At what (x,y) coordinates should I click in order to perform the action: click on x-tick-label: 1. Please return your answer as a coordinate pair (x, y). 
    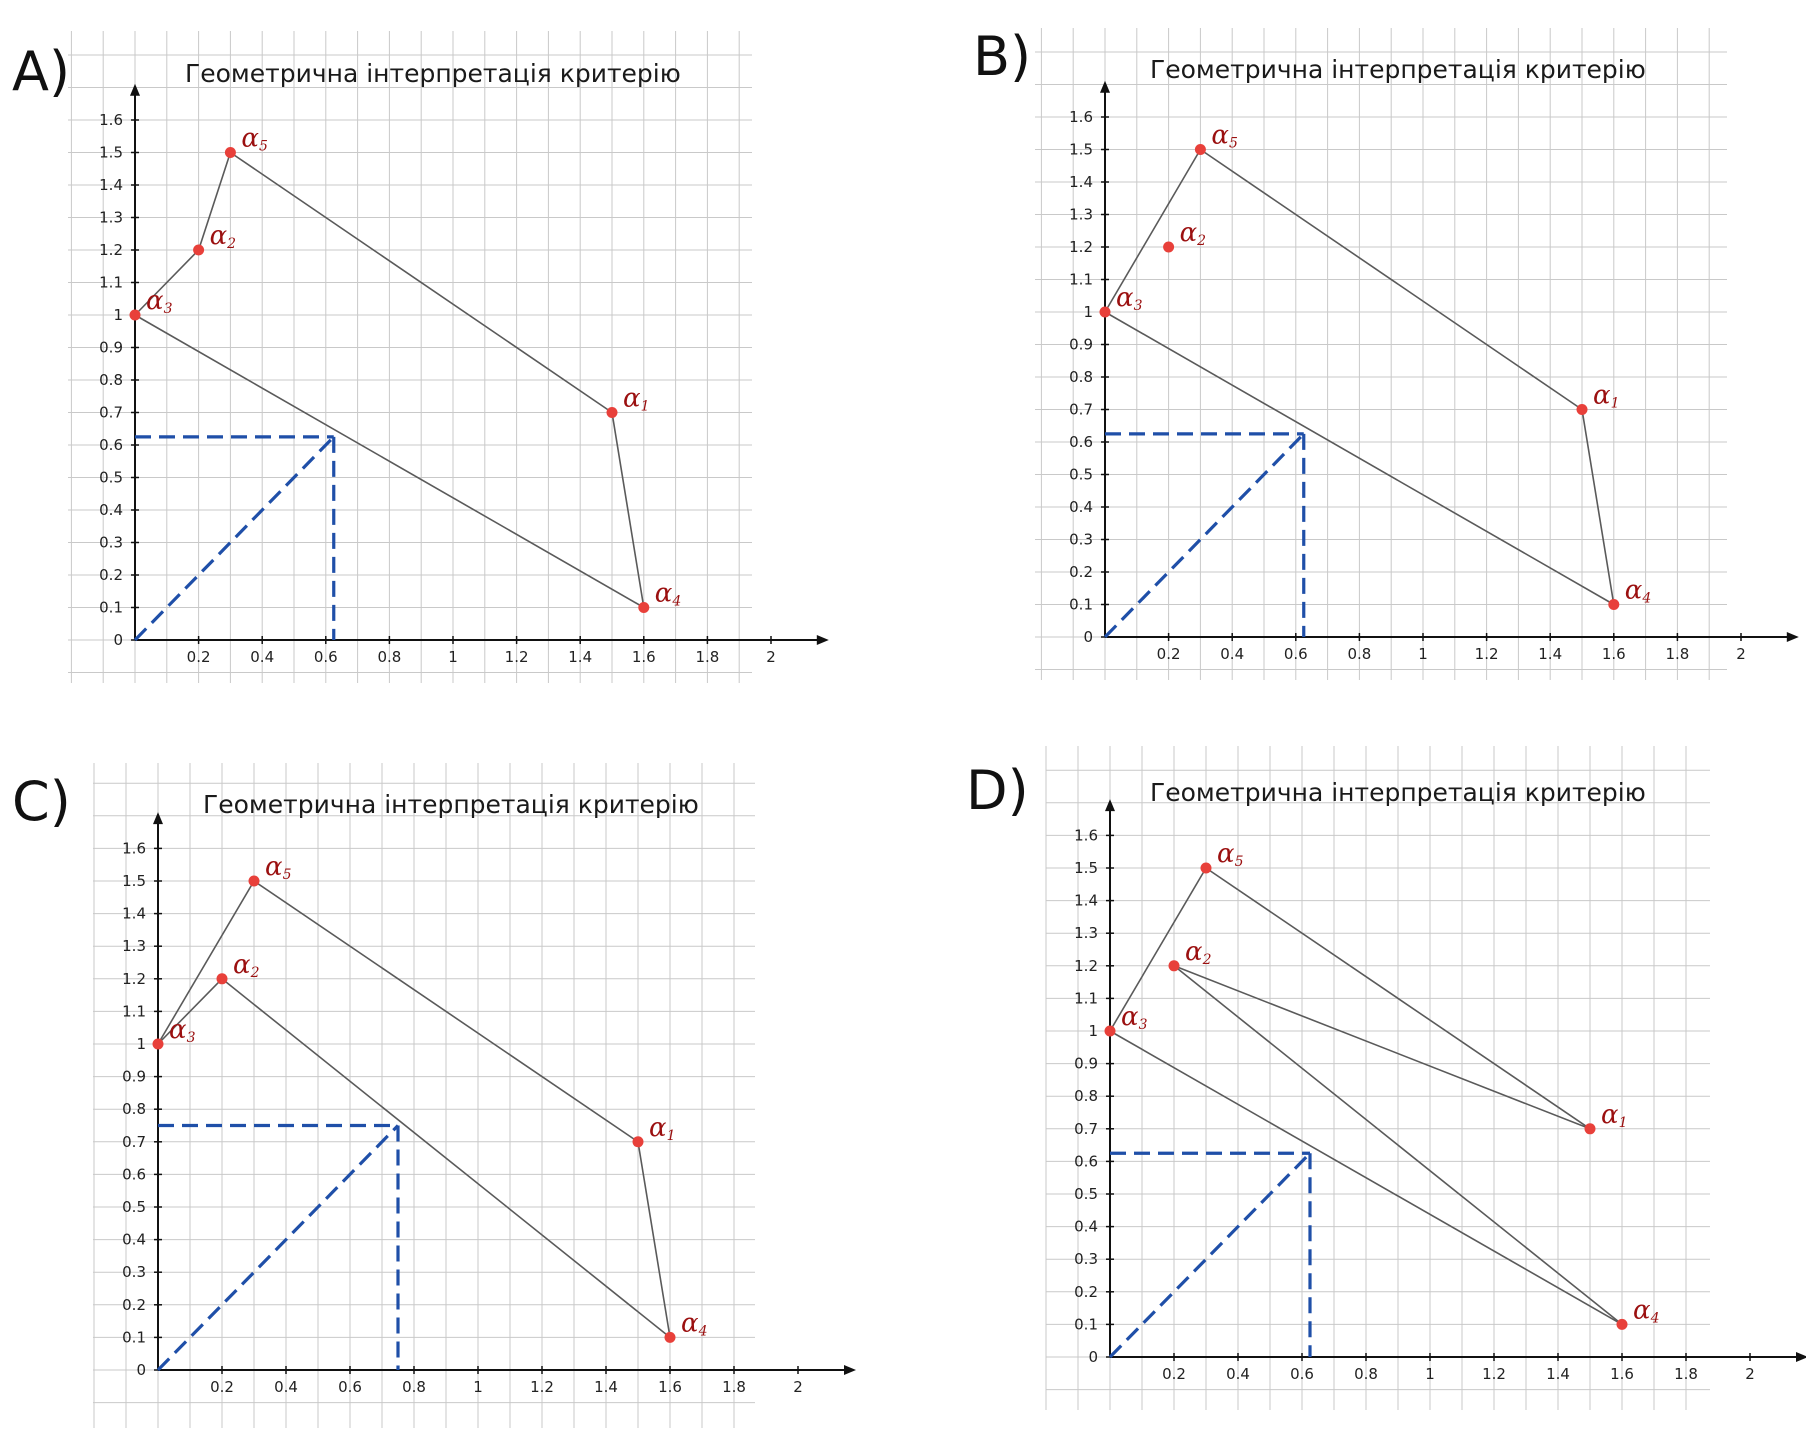
    Looking at the image, I should click on (453, 657).